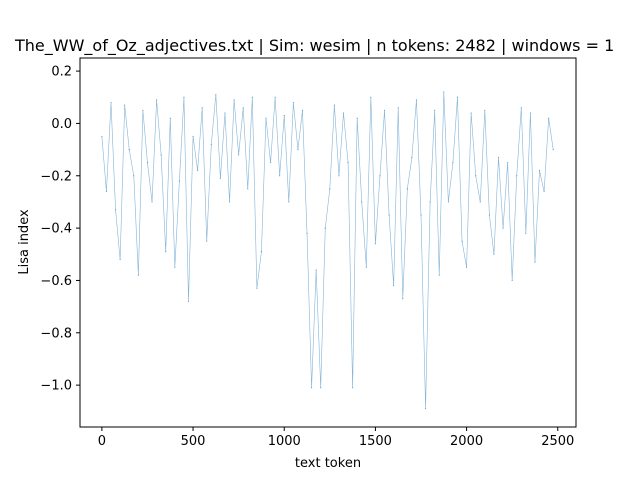  I want to click on y-tick-label: −0.6, so click(56, 281).